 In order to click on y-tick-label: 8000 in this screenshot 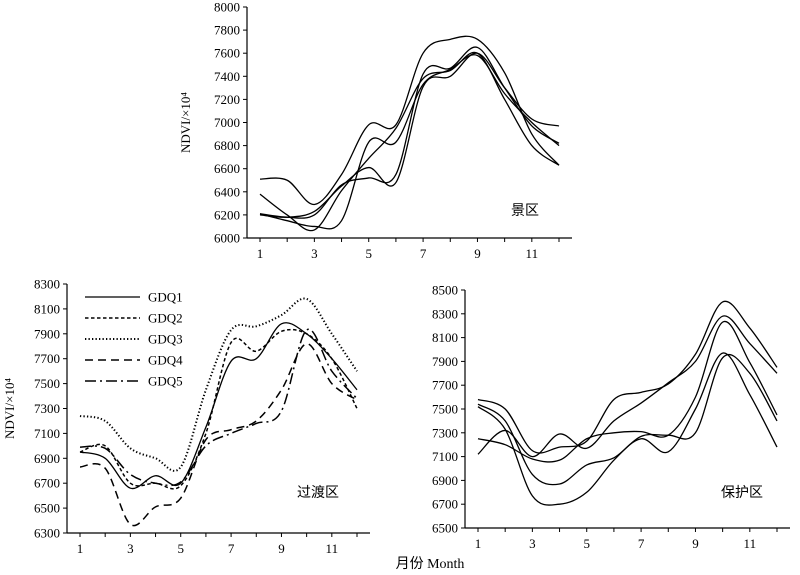, I will do `click(227, 7)`.